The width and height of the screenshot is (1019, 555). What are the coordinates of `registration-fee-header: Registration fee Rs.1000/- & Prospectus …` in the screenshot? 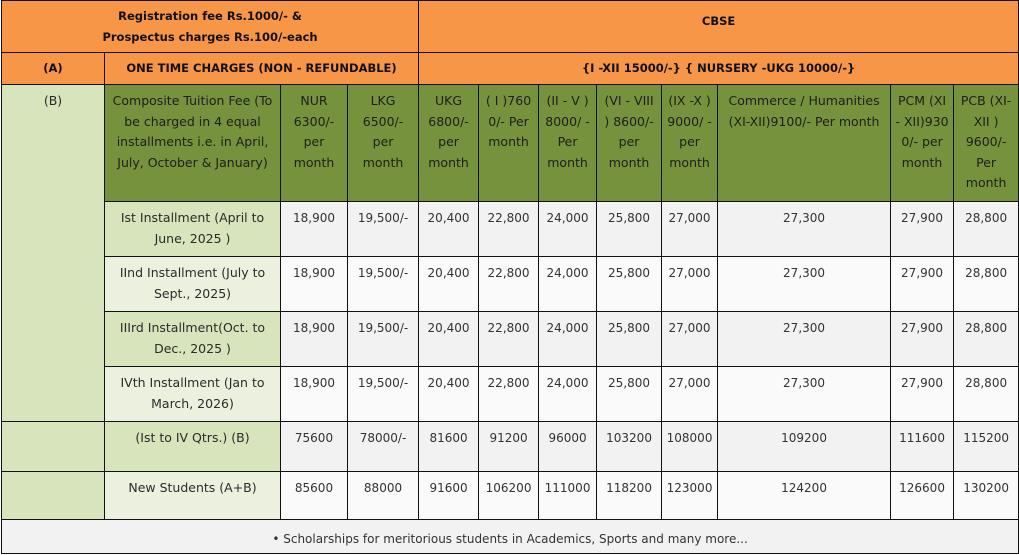 It's located at (210, 26).